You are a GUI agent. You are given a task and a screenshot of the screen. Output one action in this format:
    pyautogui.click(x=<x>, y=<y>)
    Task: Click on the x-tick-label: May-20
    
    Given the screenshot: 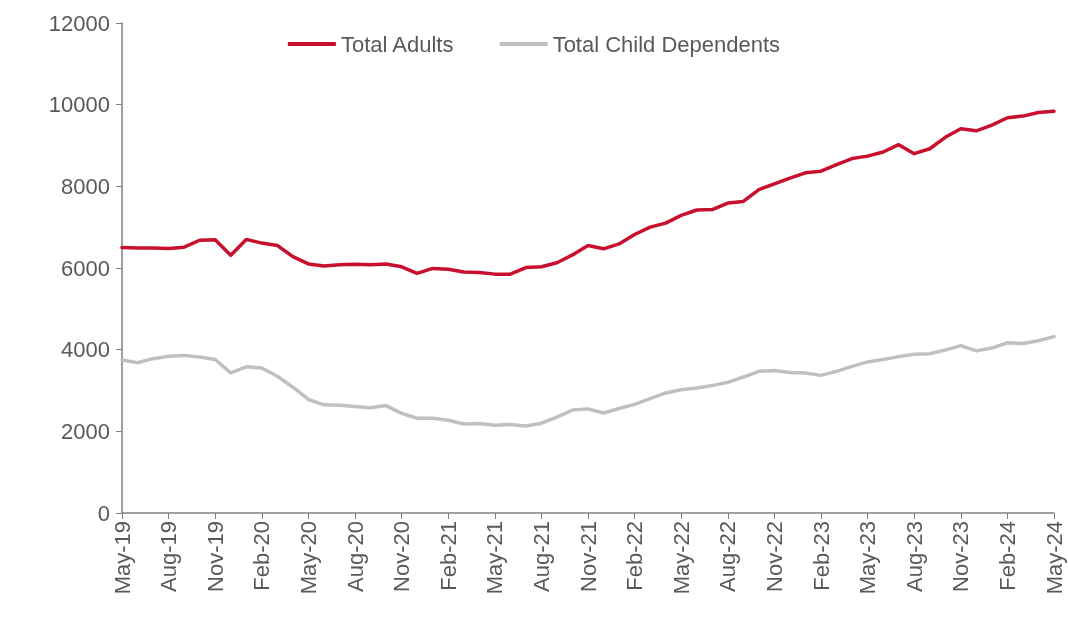 What is the action you would take?
    pyautogui.click(x=308, y=558)
    